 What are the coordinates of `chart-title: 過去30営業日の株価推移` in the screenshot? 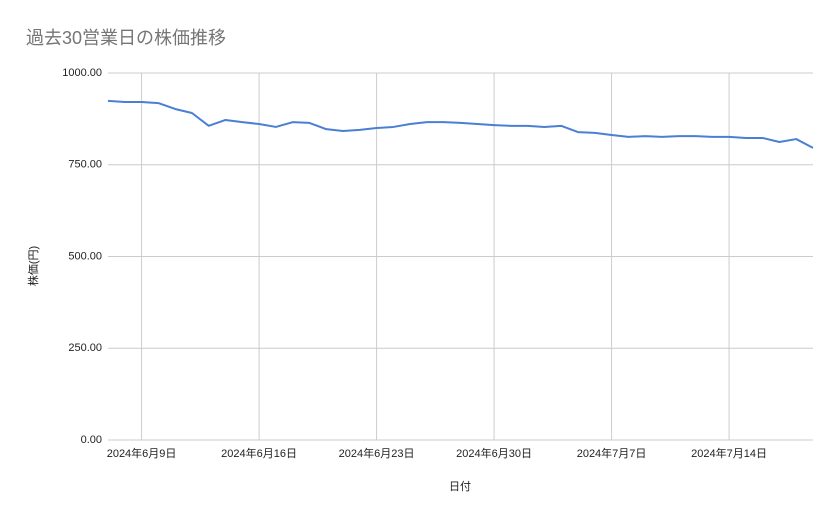 It's located at (126, 38).